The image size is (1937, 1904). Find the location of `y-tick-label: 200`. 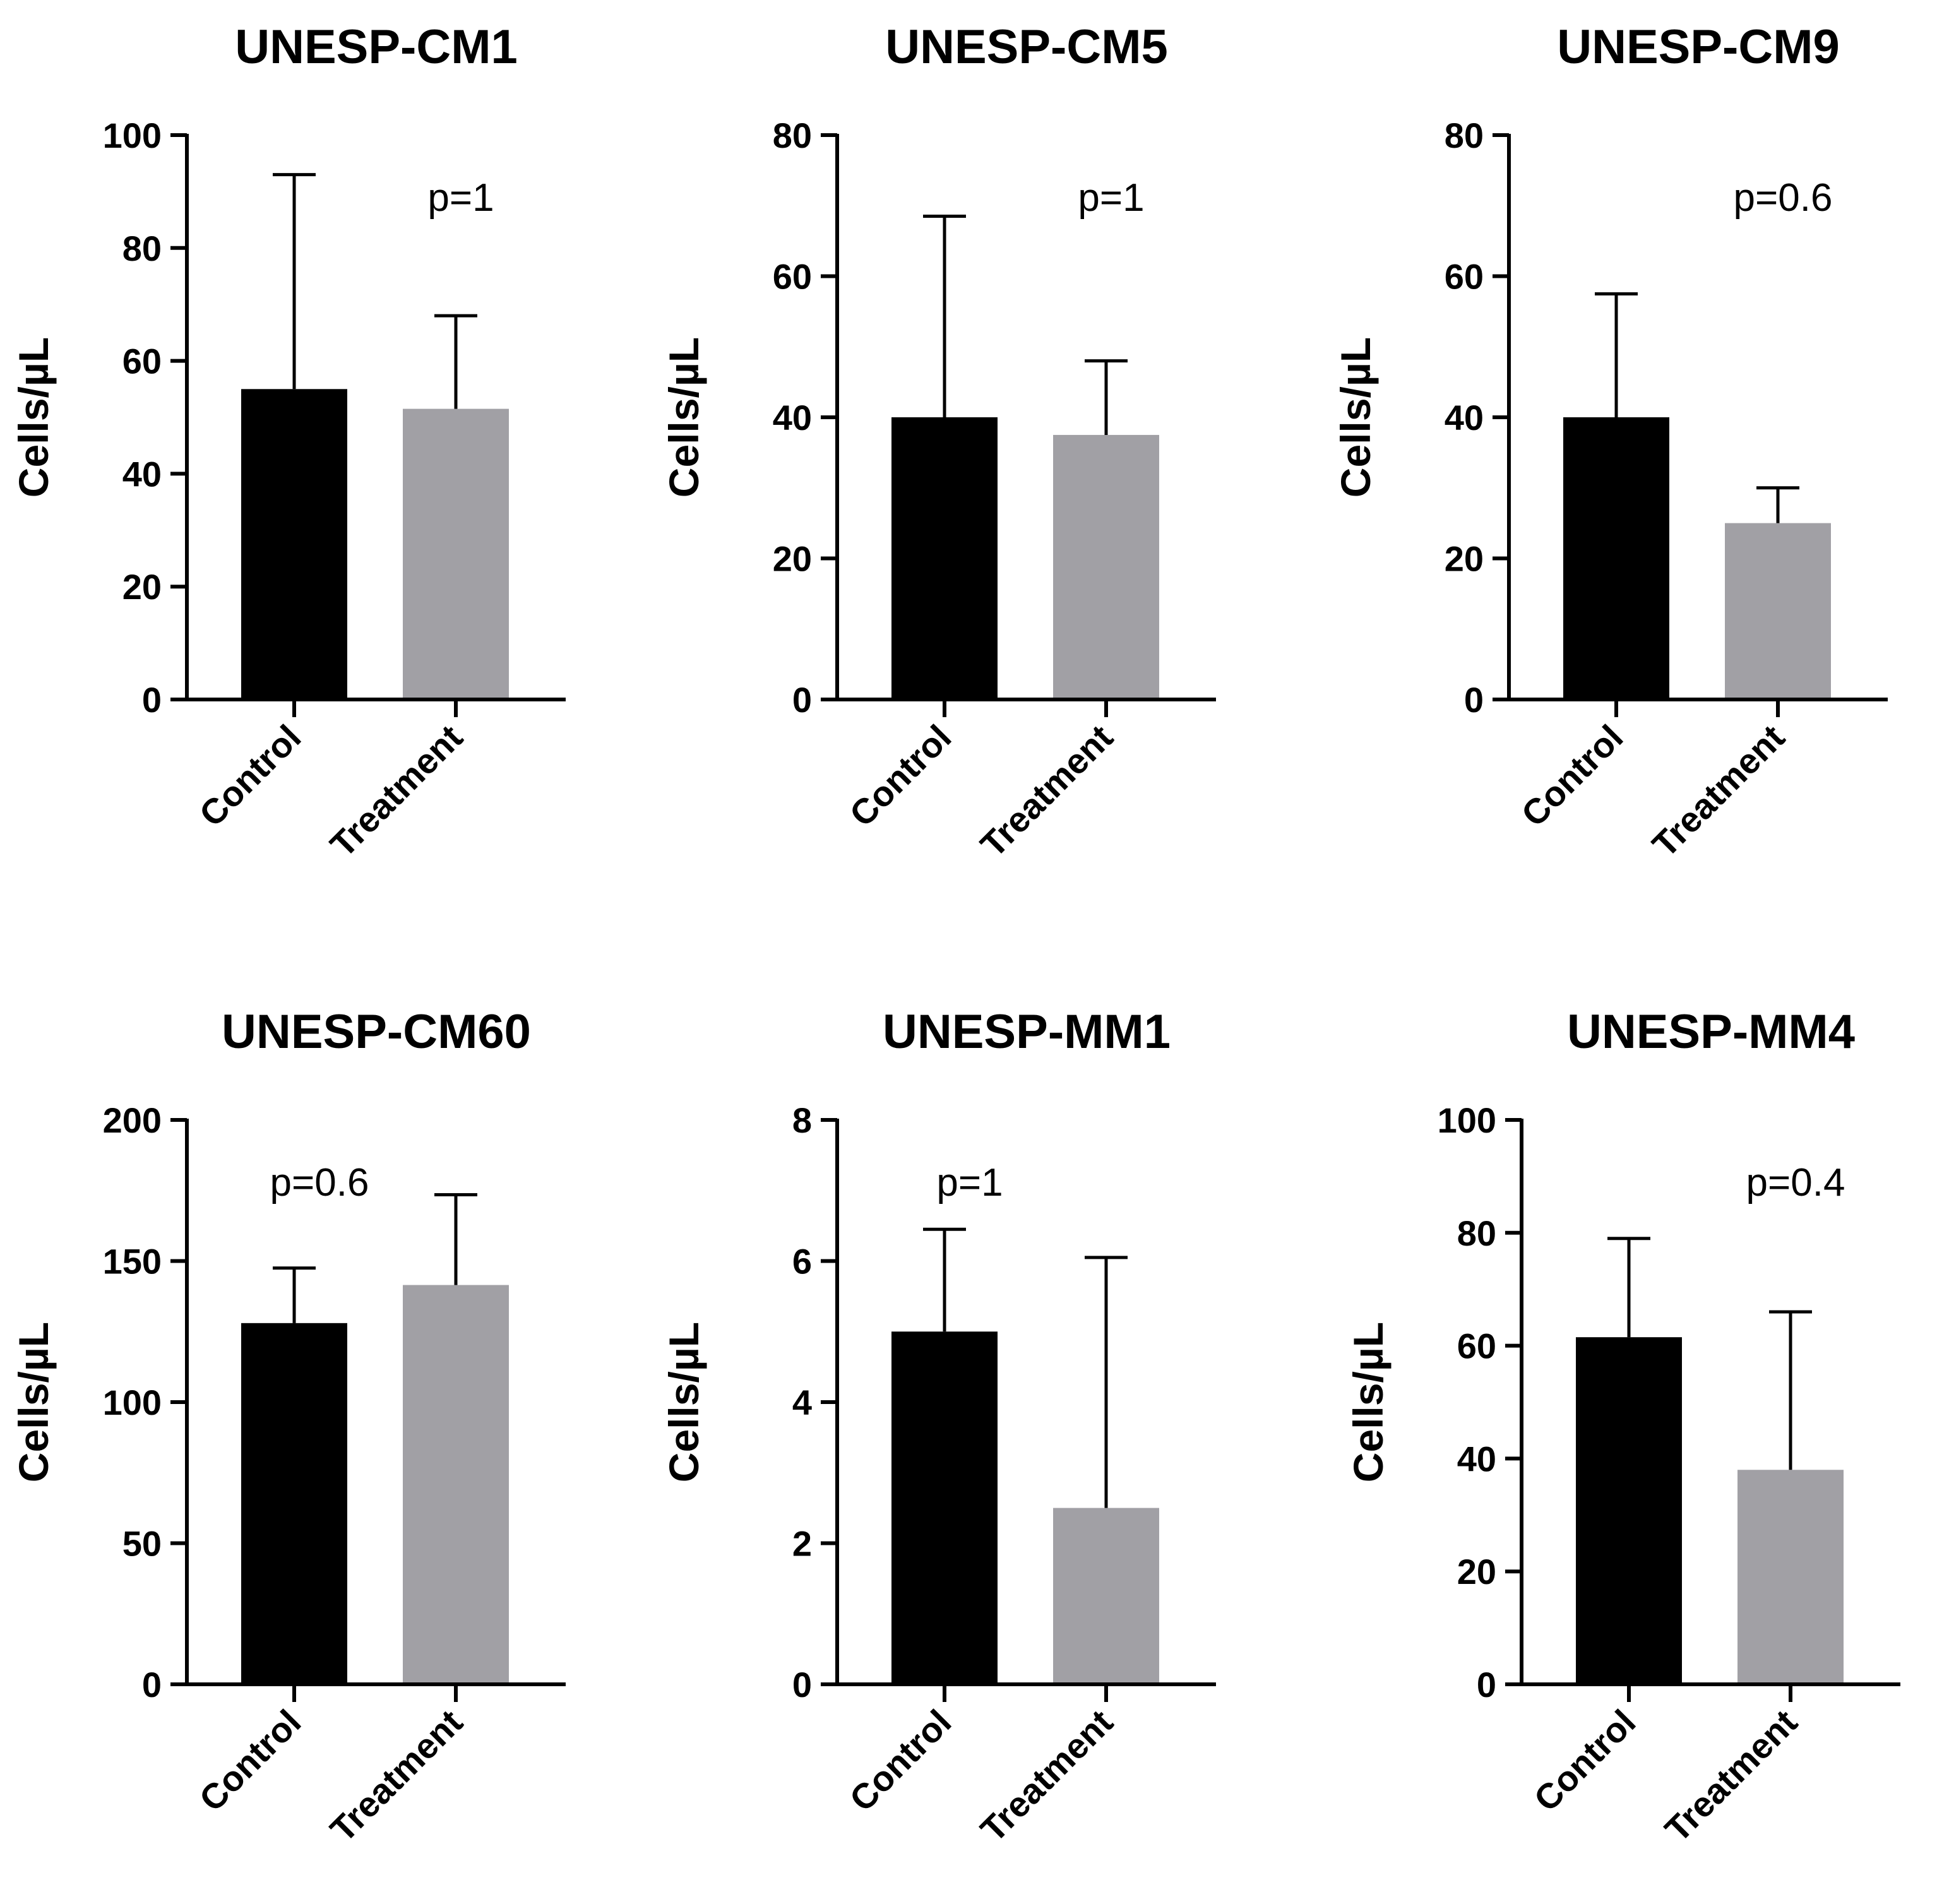

y-tick-label: 200 is located at coordinates (132, 1120).